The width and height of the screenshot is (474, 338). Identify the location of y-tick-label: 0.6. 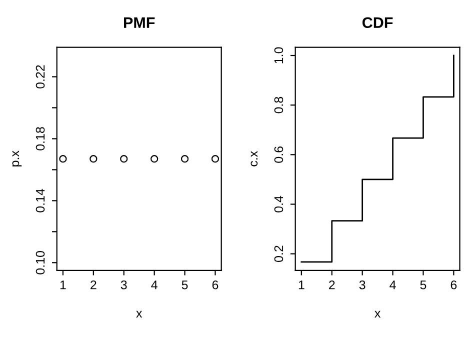
(279, 154).